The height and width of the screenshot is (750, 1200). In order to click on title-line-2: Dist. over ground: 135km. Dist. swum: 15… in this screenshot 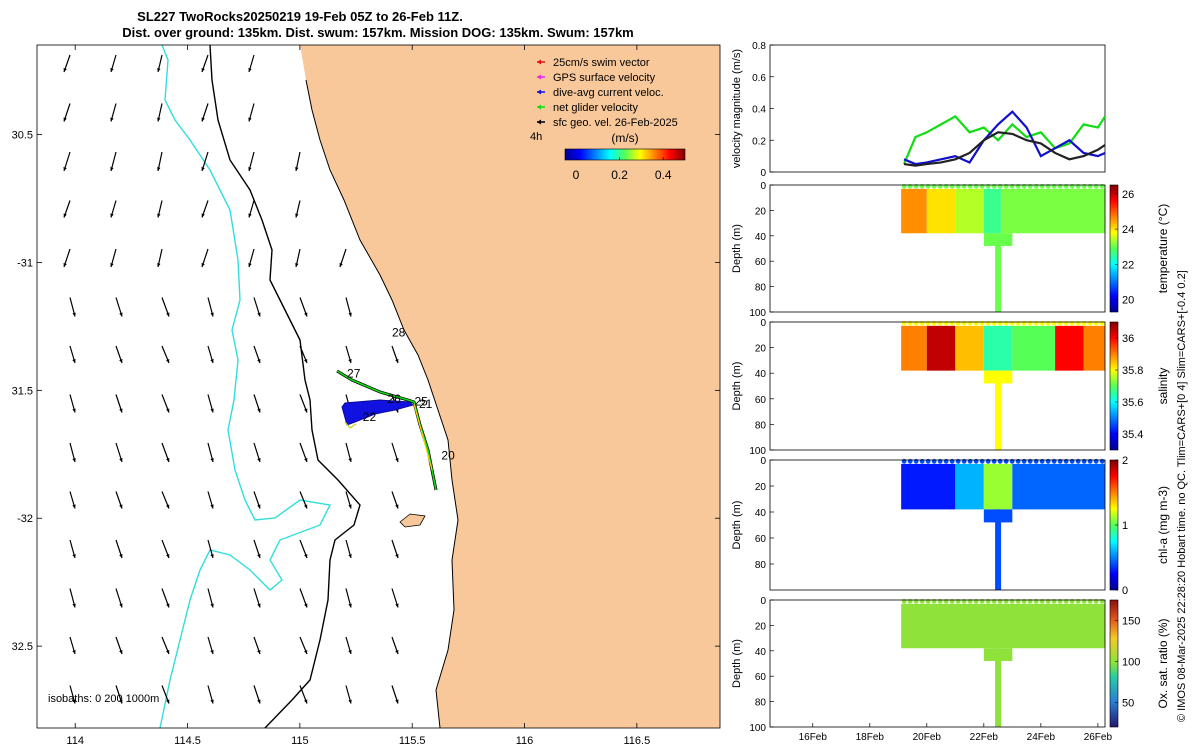, I will do `click(378, 32)`.